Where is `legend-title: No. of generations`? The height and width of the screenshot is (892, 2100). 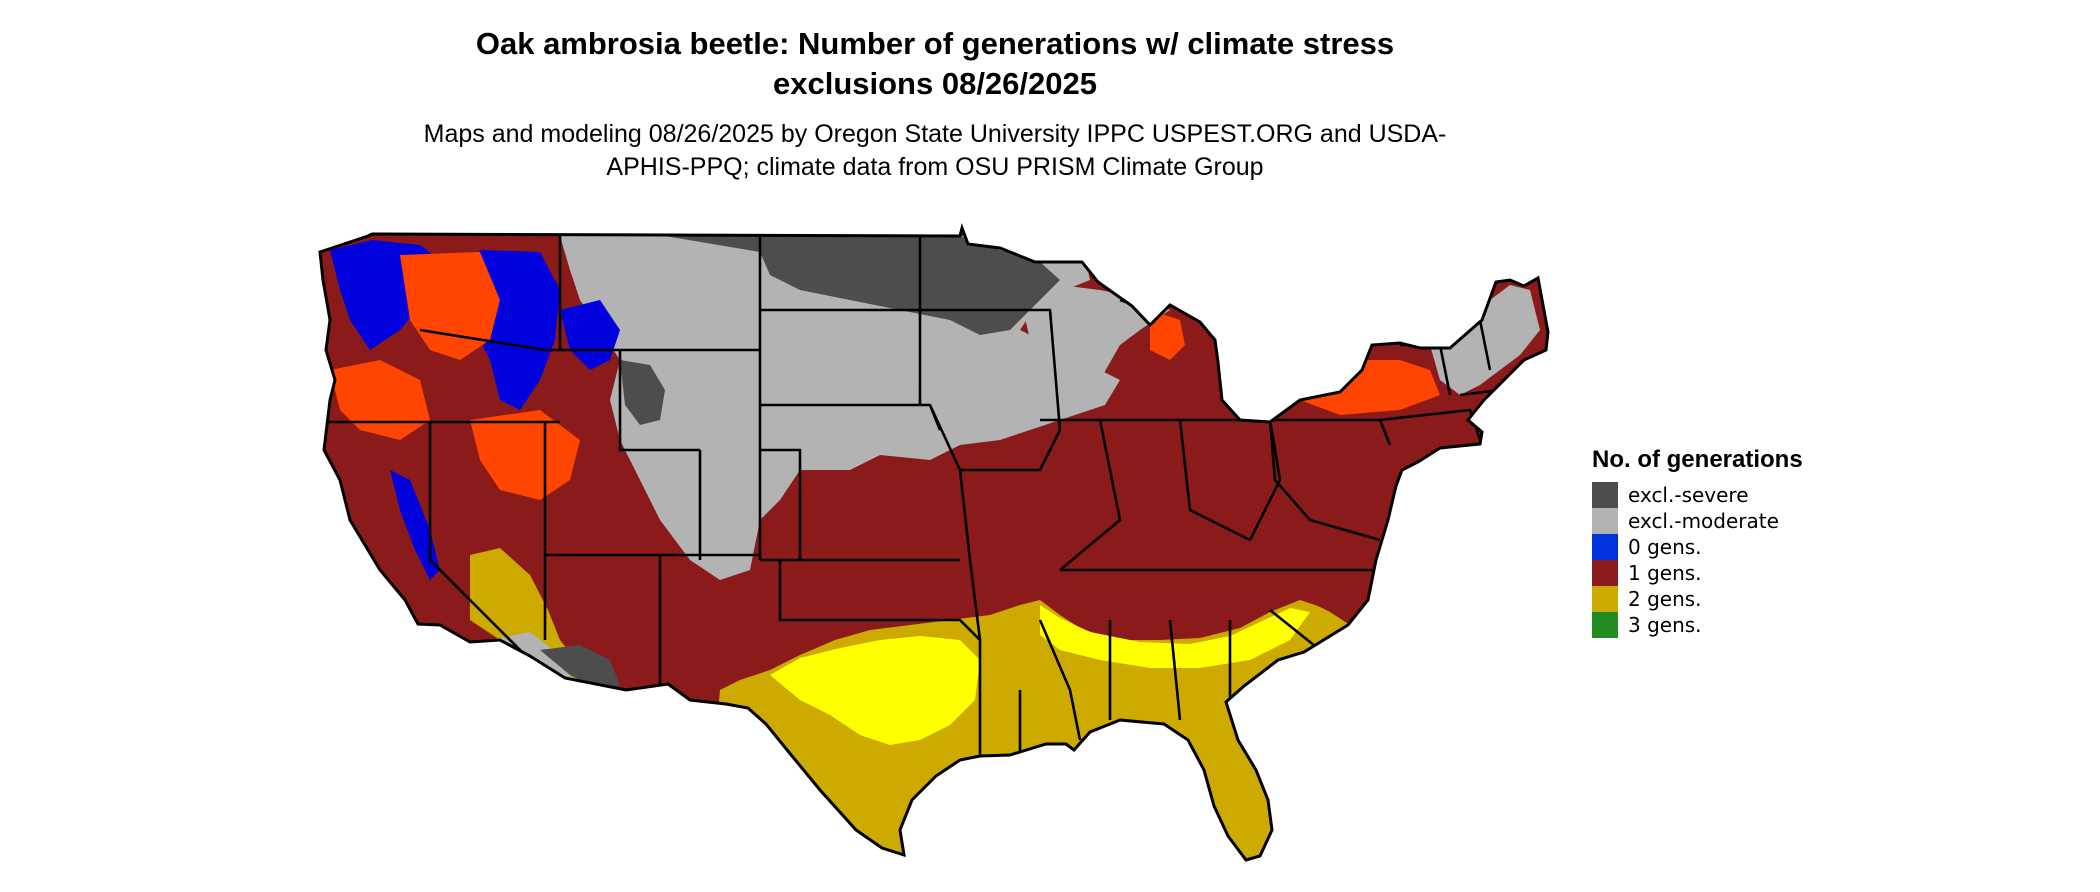
legend-title: No. of generations is located at coordinates (1697, 459).